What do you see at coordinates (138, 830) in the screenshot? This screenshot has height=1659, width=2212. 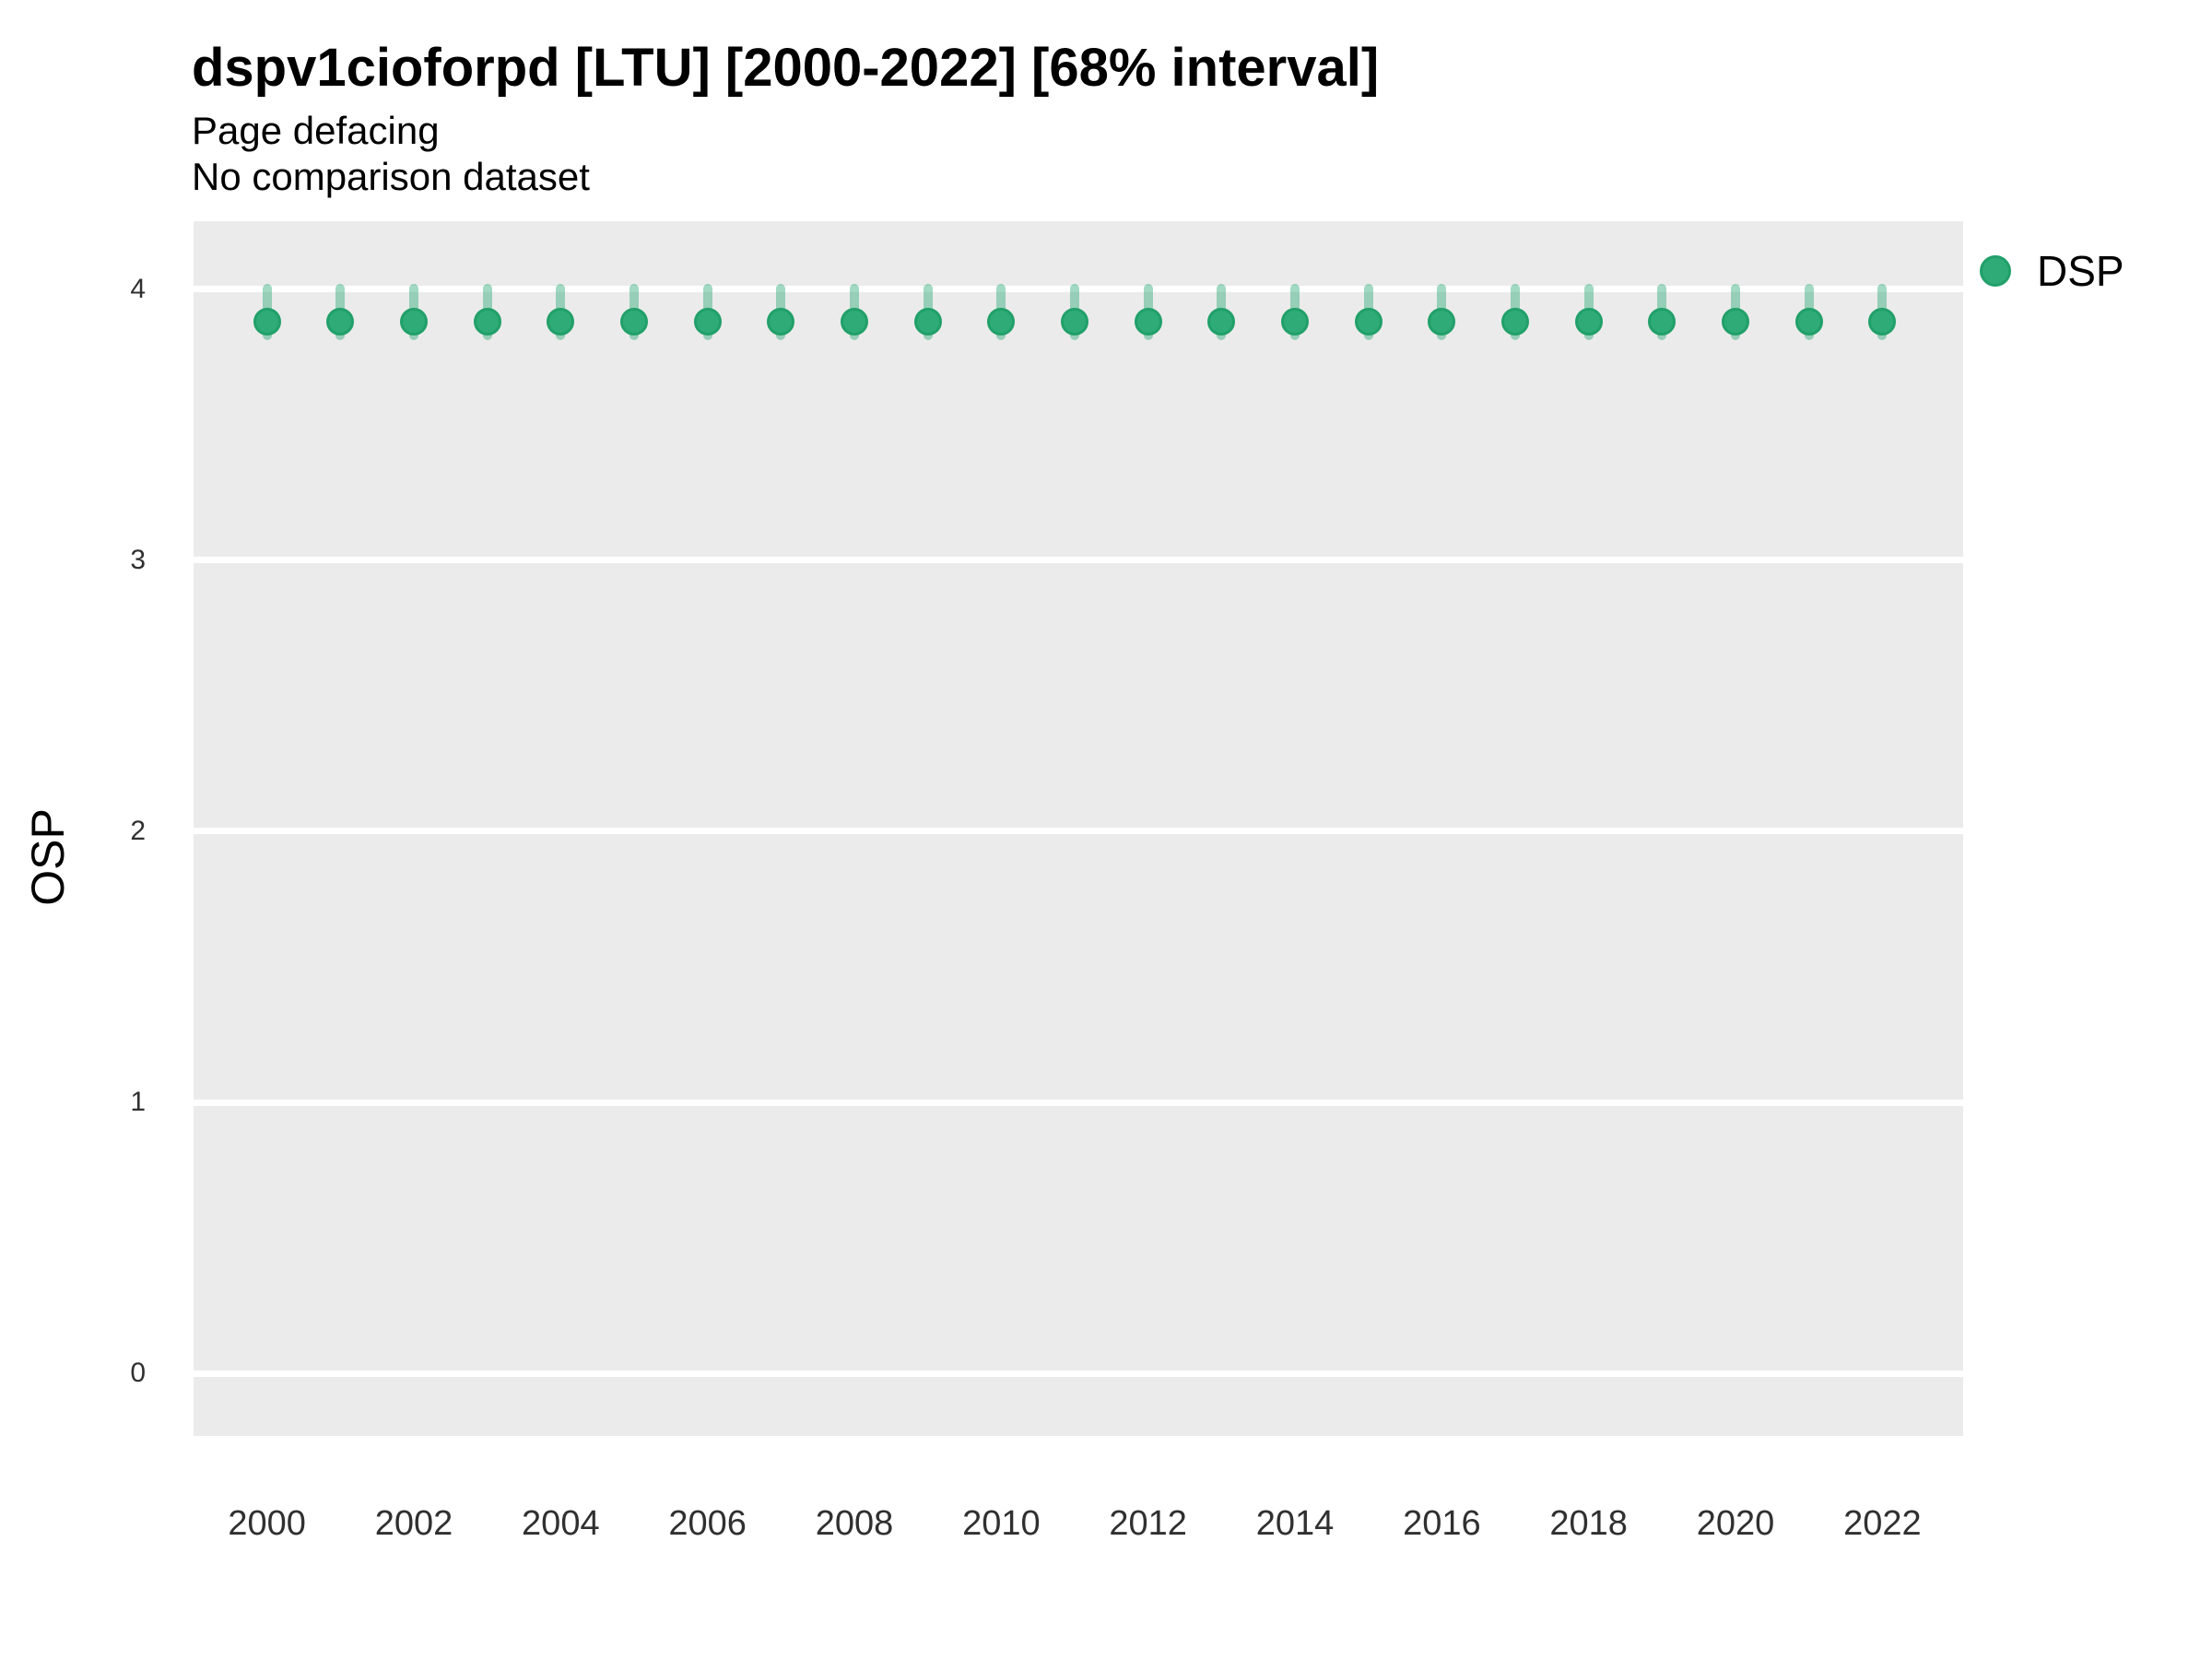 I see `y-tick-label-2: 2` at bounding box center [138, 830].